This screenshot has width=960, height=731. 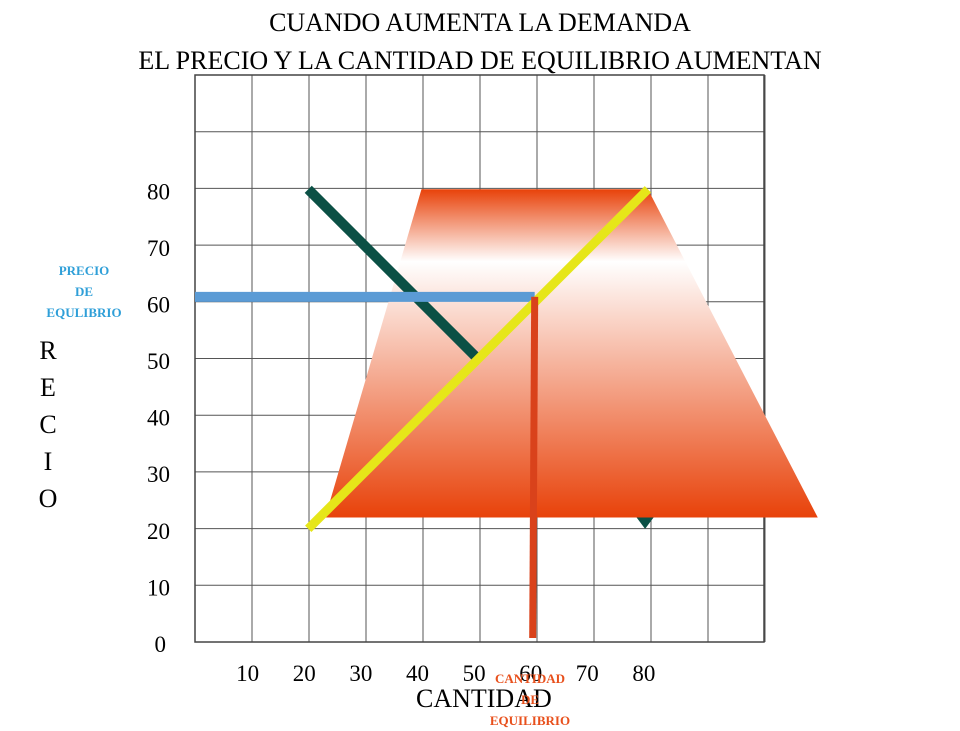 What do you see at coordinates (48, 350) in the screenshot?
I see `y-axis-label-letter: R` at bounding box center [48, 350].